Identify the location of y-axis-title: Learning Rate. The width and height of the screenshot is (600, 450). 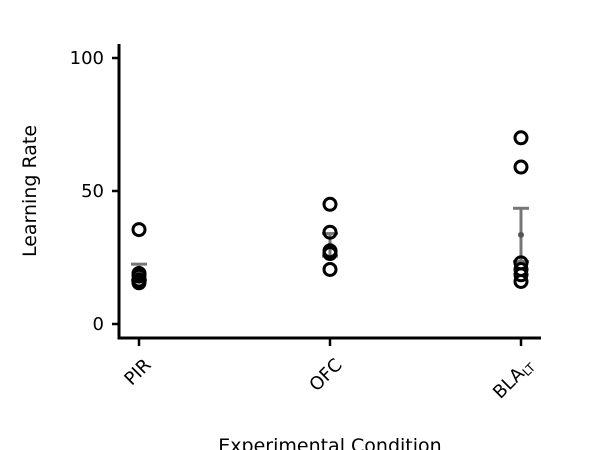
(30, 191).